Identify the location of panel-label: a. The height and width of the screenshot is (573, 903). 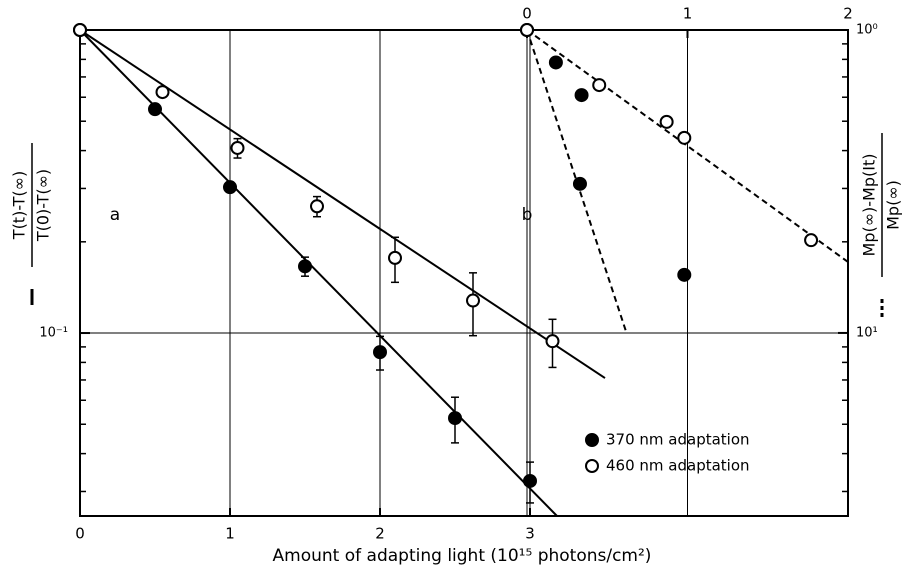
(115, 215).